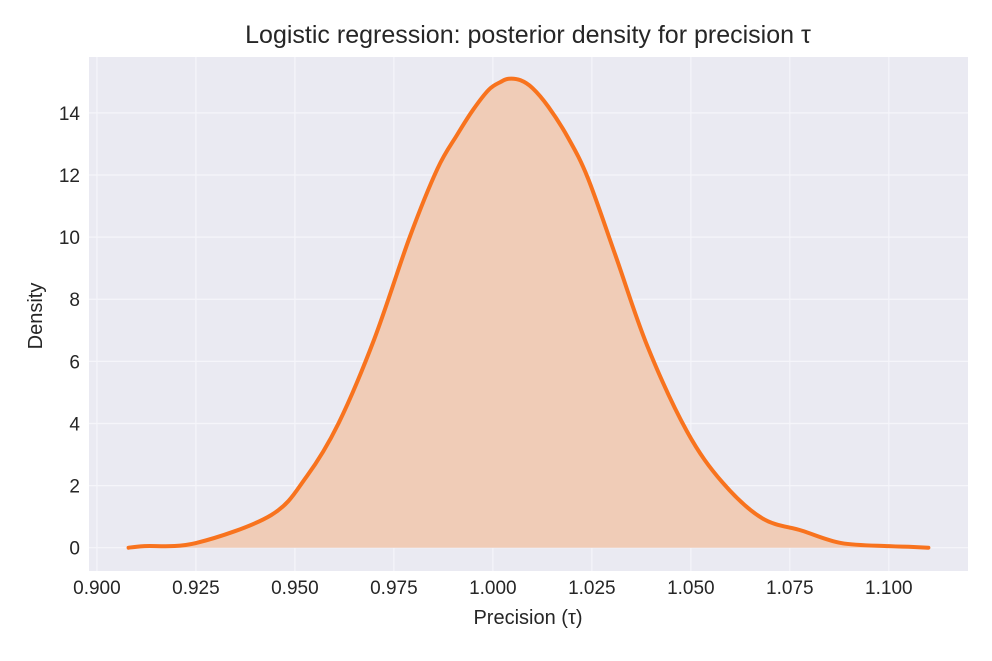 This screenshot has width=992, height=661. I want to click on x-tick-label: 0.925, so click(196, 588).